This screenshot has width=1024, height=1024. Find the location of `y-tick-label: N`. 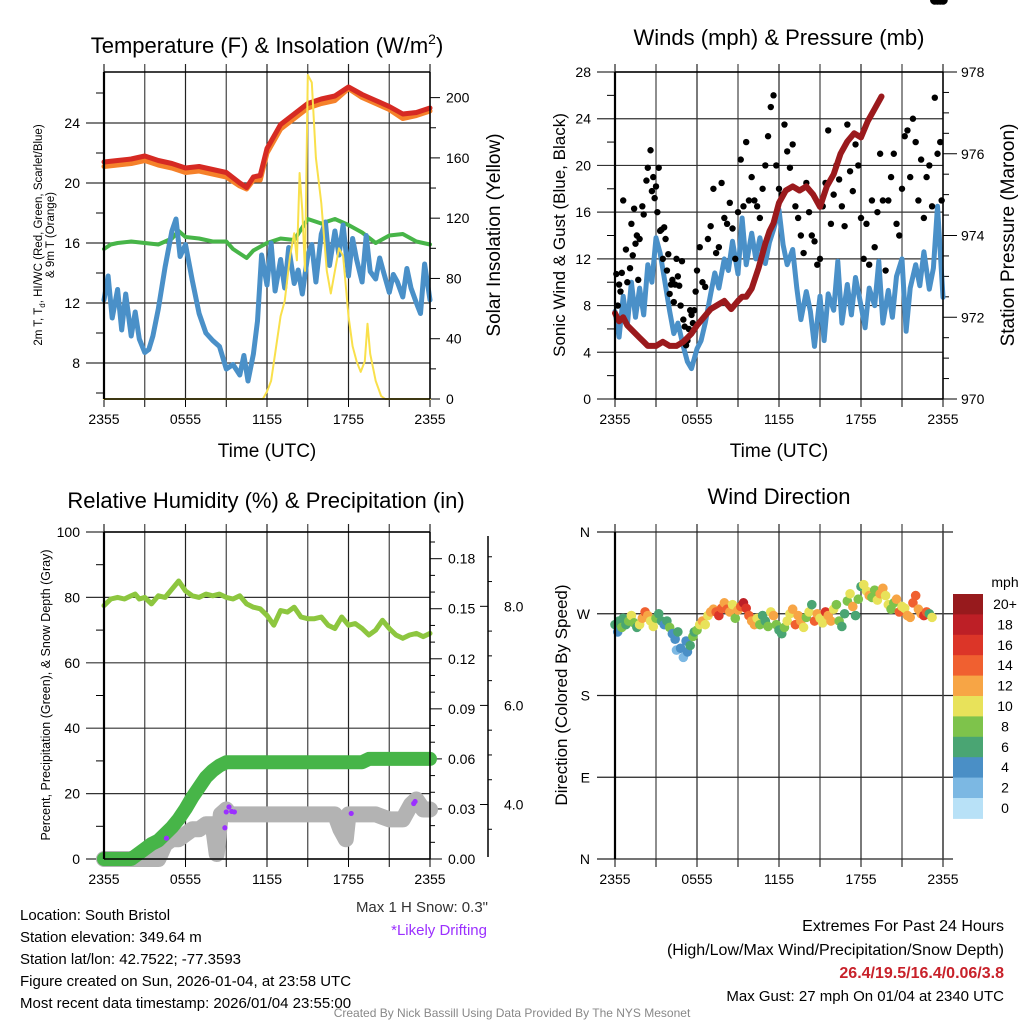

y-tick-label: N is located at coordinates (585, 532).